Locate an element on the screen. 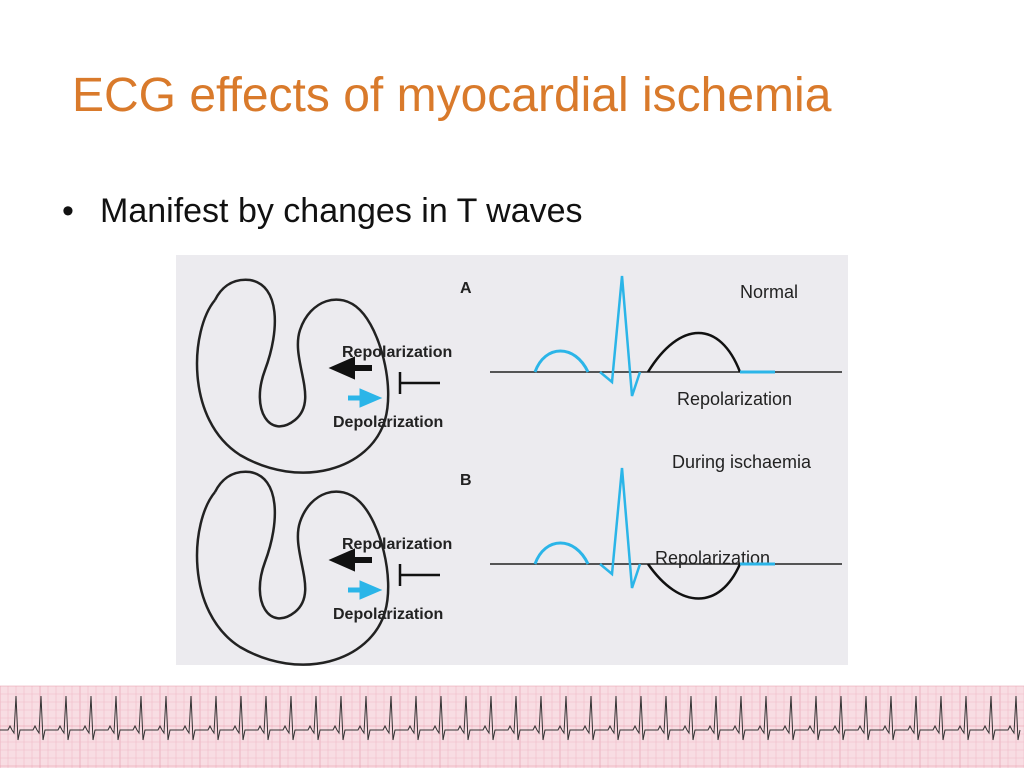 This screenshot has height=768, width=1024. bullet: • Manifest by changes in T waves is located at coordinates (322, 211).